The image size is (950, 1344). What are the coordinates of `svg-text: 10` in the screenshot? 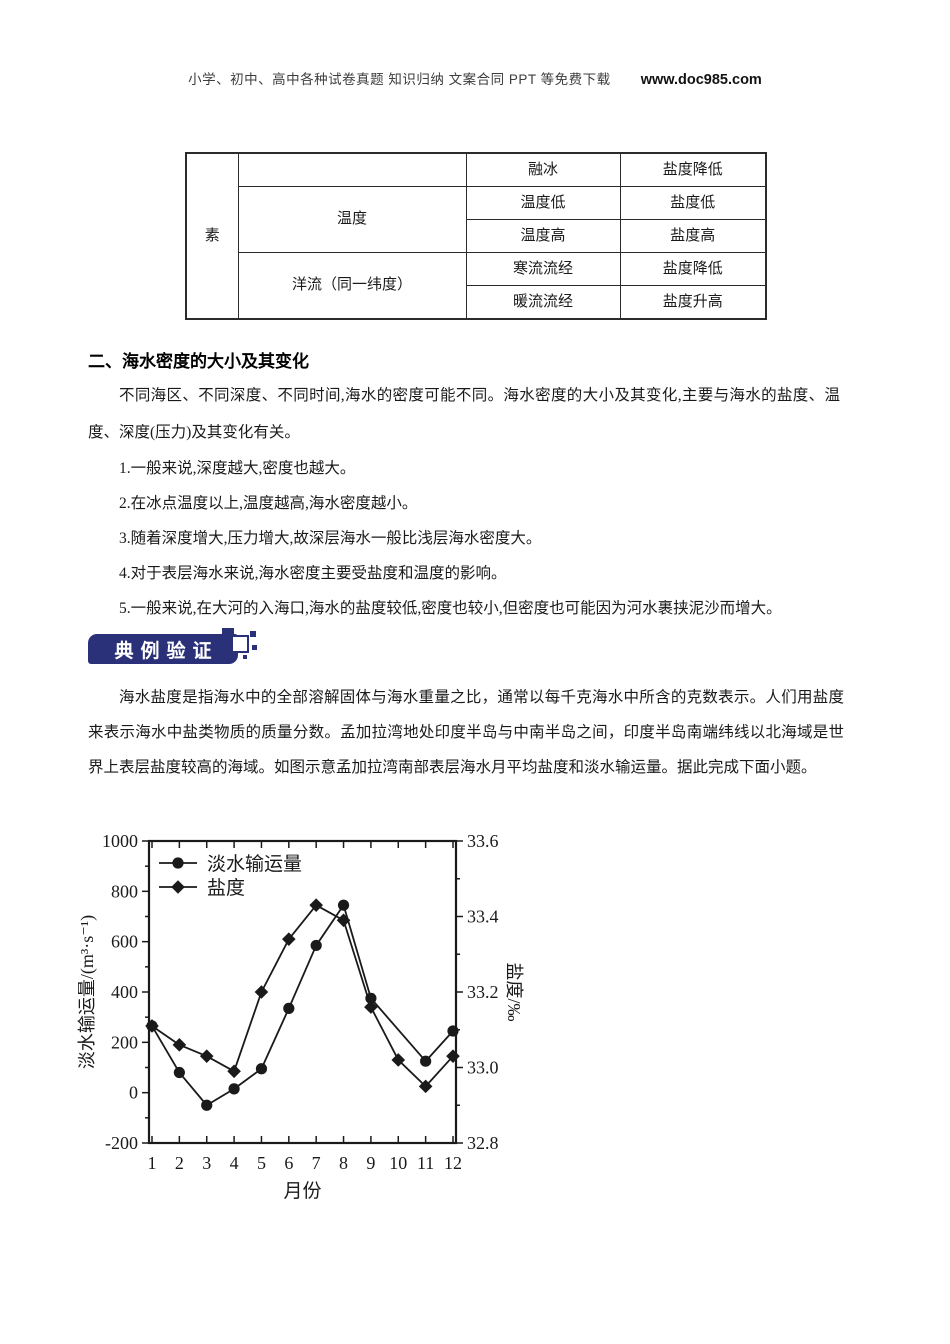 It's located at (398, 1163).